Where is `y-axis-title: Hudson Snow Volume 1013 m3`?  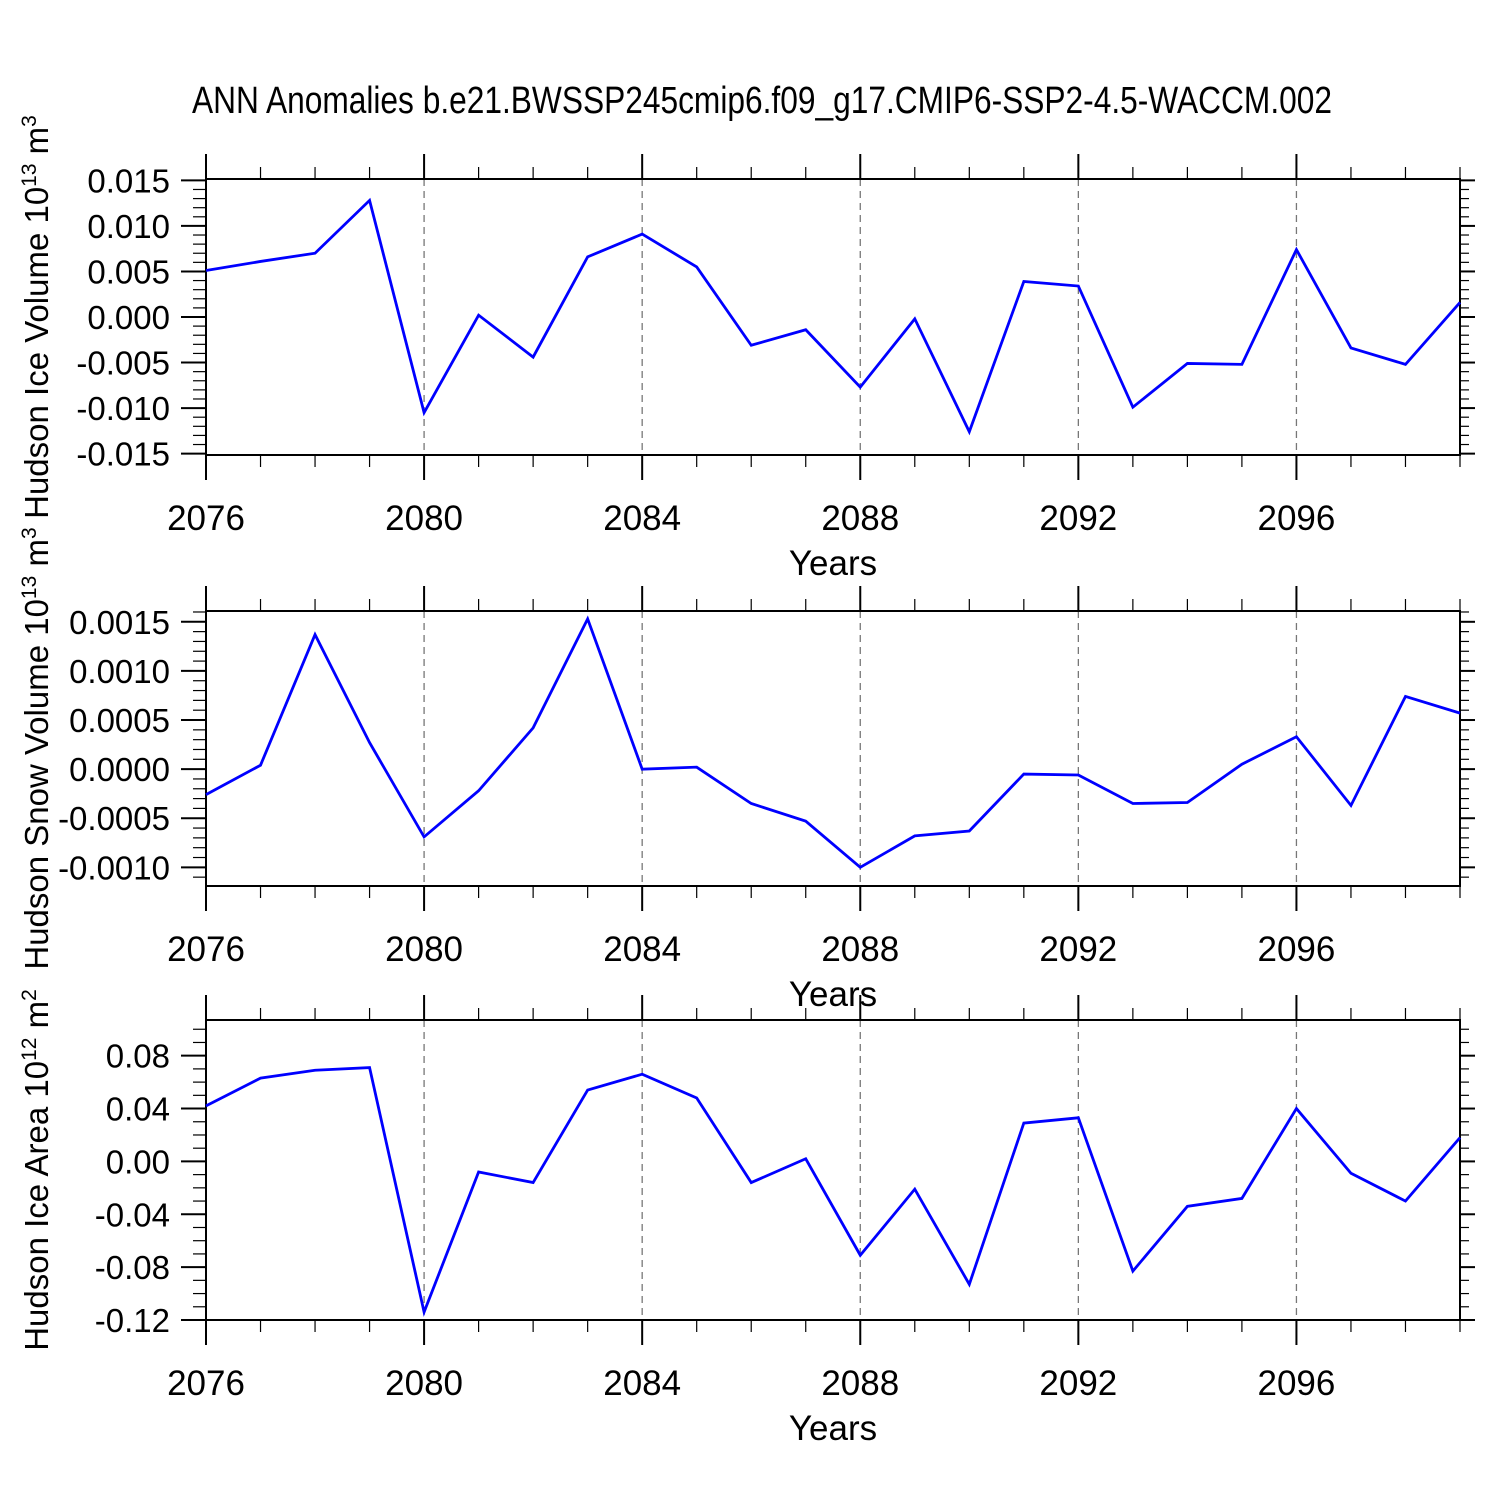 y-axis-title: Hudson Snow Volume 1013 m3 is located at coordinates (36, 748).